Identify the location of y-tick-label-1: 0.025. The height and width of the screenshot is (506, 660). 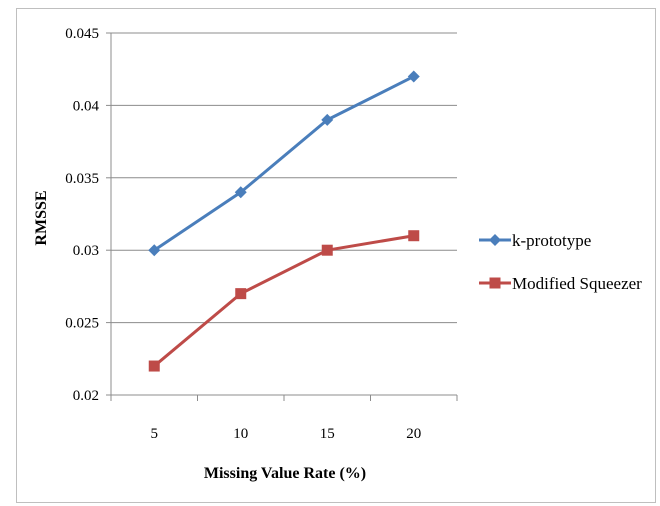
(82, 324).